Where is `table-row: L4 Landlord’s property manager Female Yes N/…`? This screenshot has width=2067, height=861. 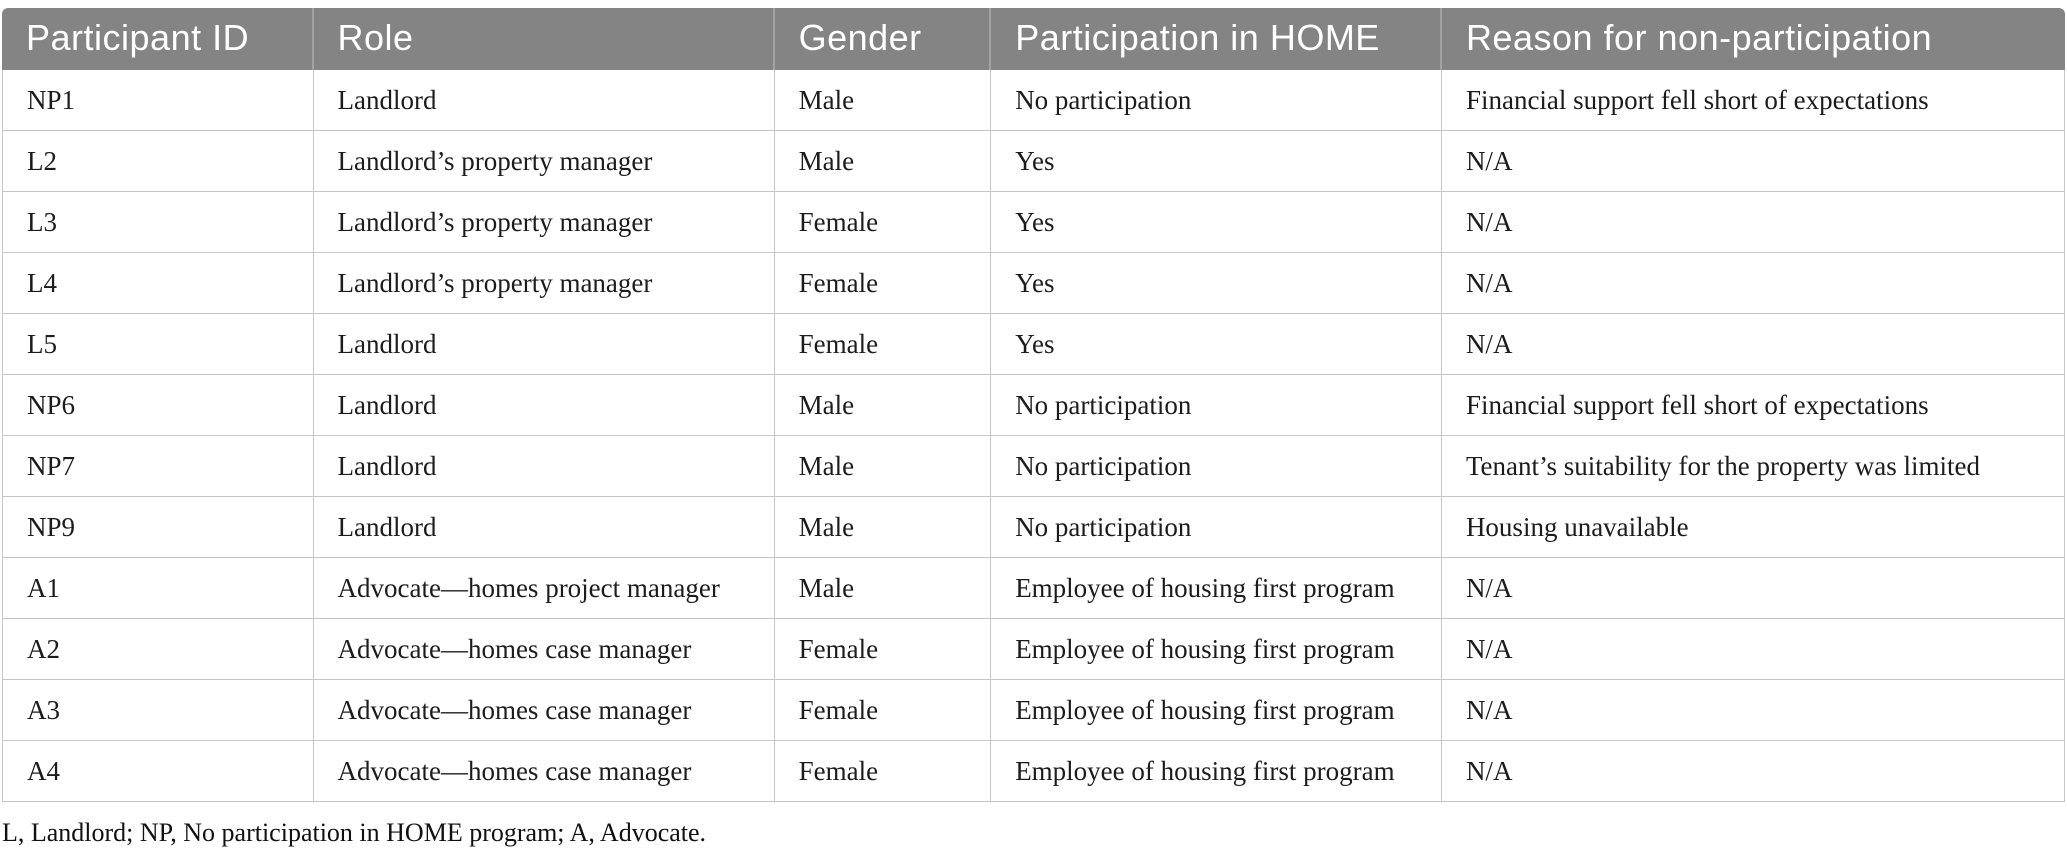
table-row: L4 Landlord’s property manager Female Yes N/… is located at coordinates (1033, 283).